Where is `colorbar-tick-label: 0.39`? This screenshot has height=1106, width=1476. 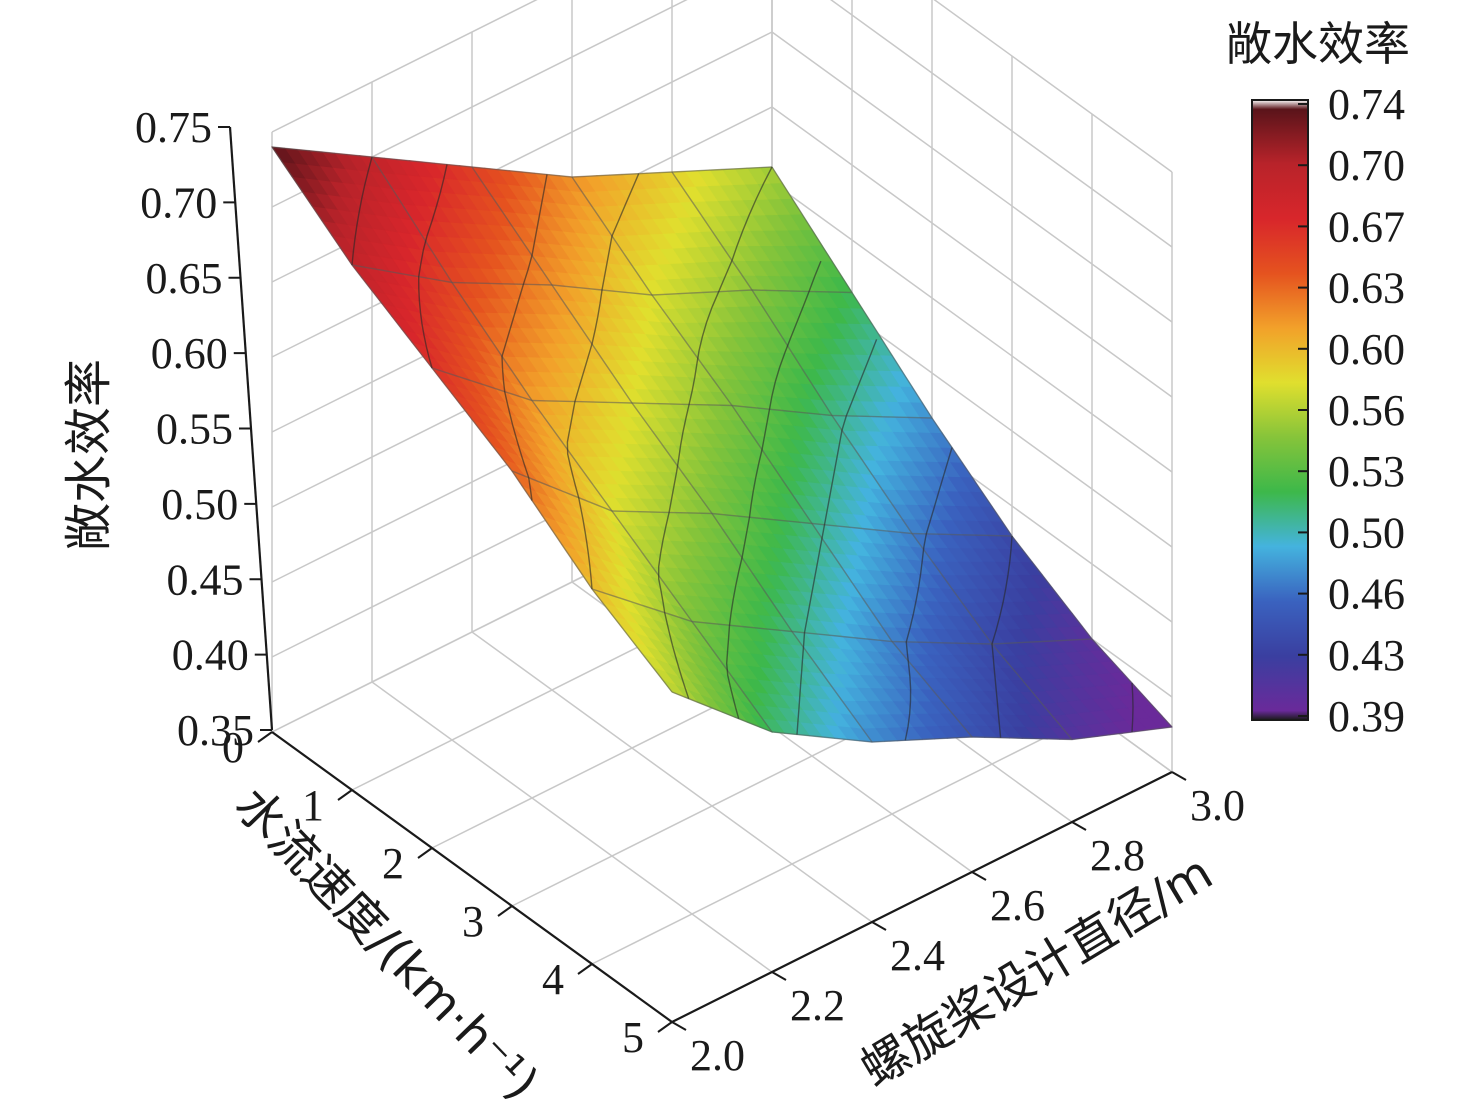
colorbar-tick-label: 0.39 is located at coordinates (1366, 716).